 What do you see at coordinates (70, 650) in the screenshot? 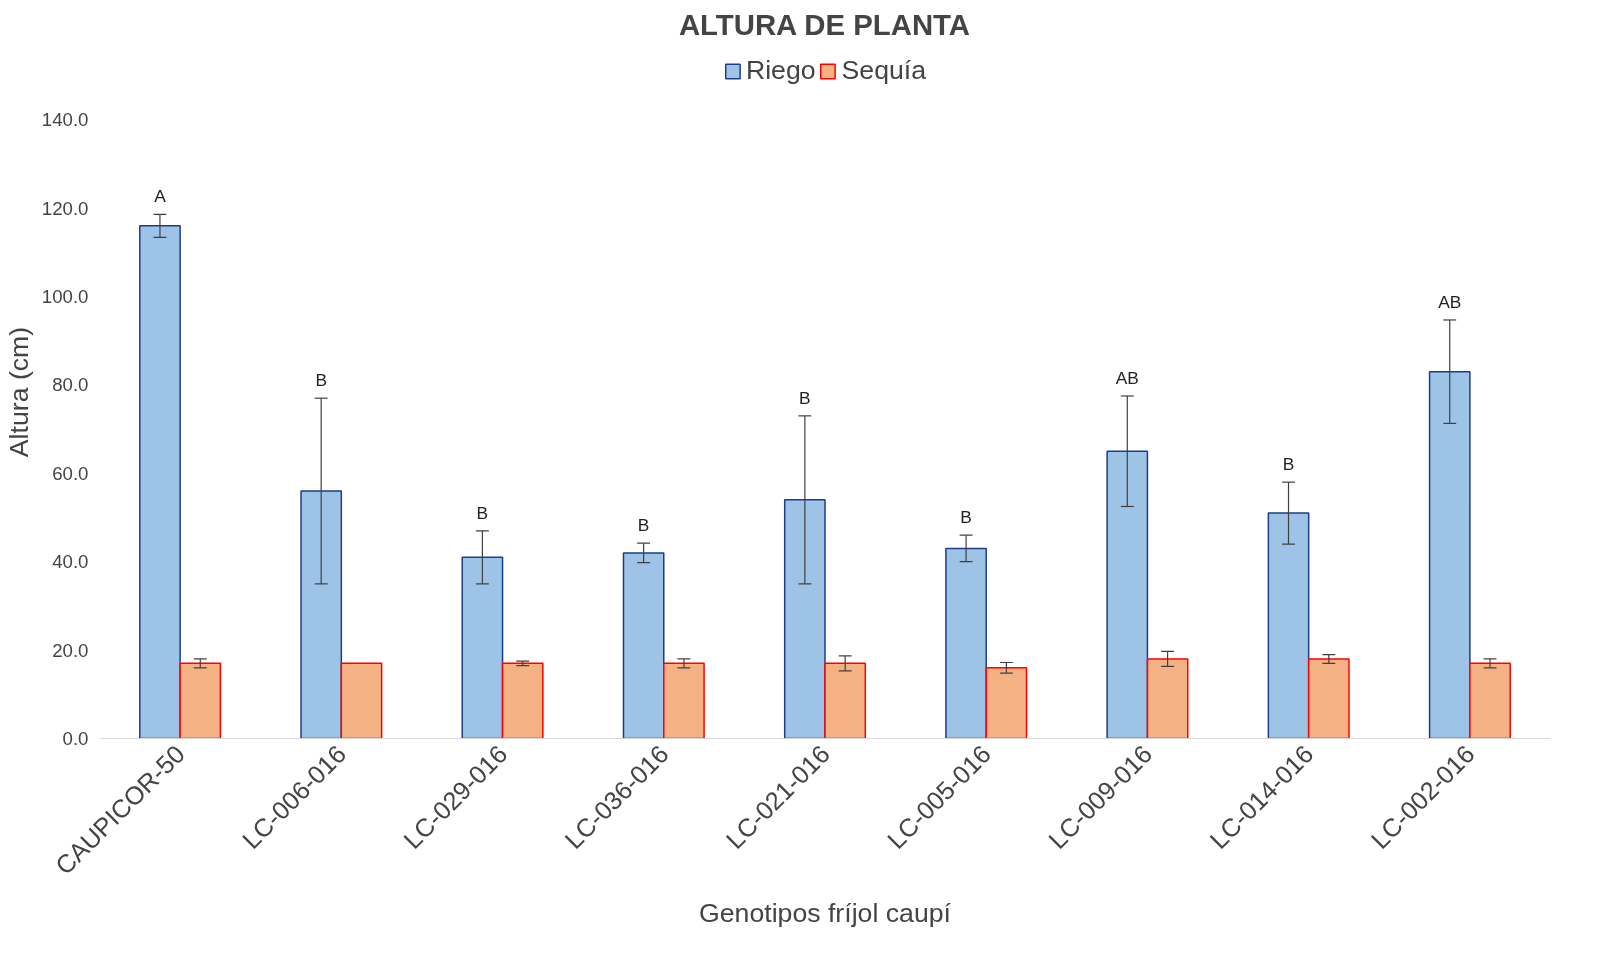
I see `y-tick-label: 20.0` at bounding box center [70, 650].